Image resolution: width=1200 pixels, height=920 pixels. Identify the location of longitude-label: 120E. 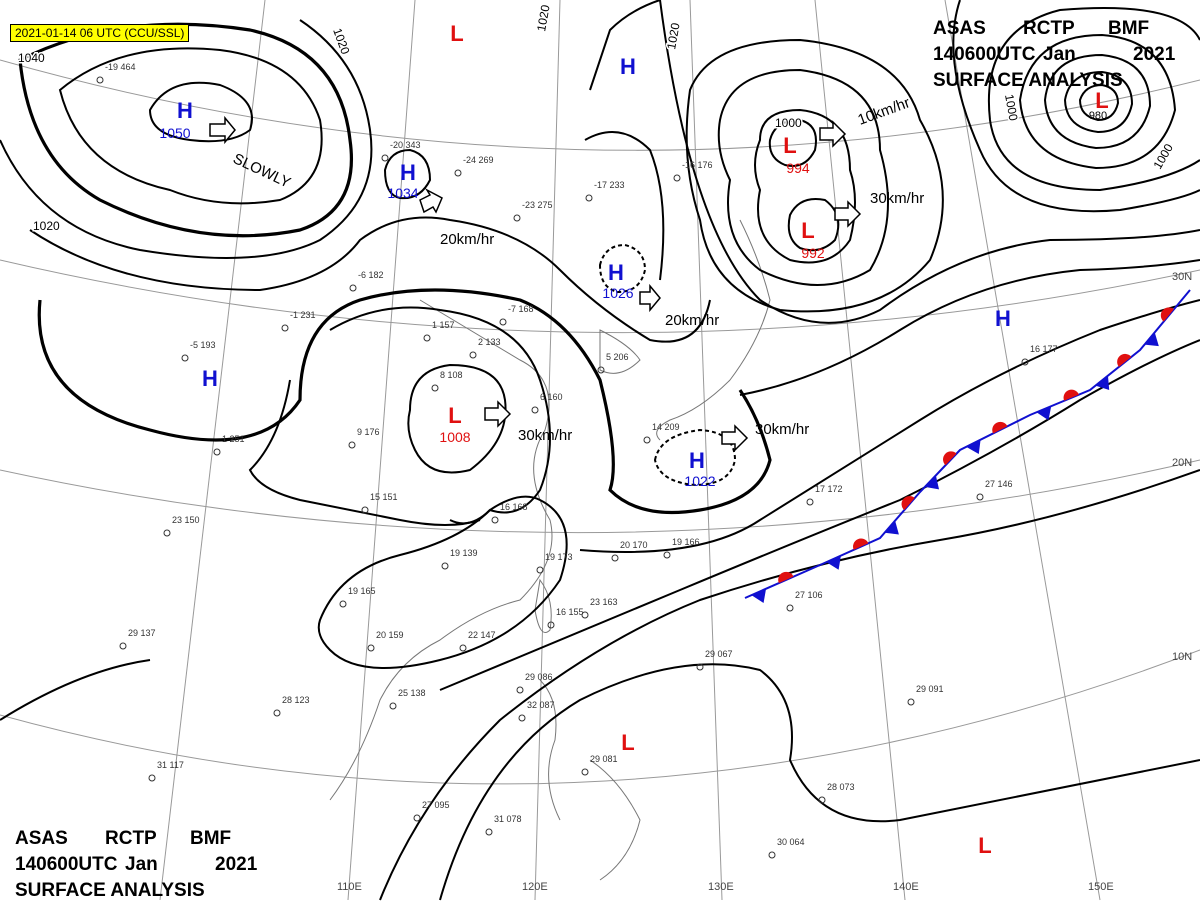
(535, 887).